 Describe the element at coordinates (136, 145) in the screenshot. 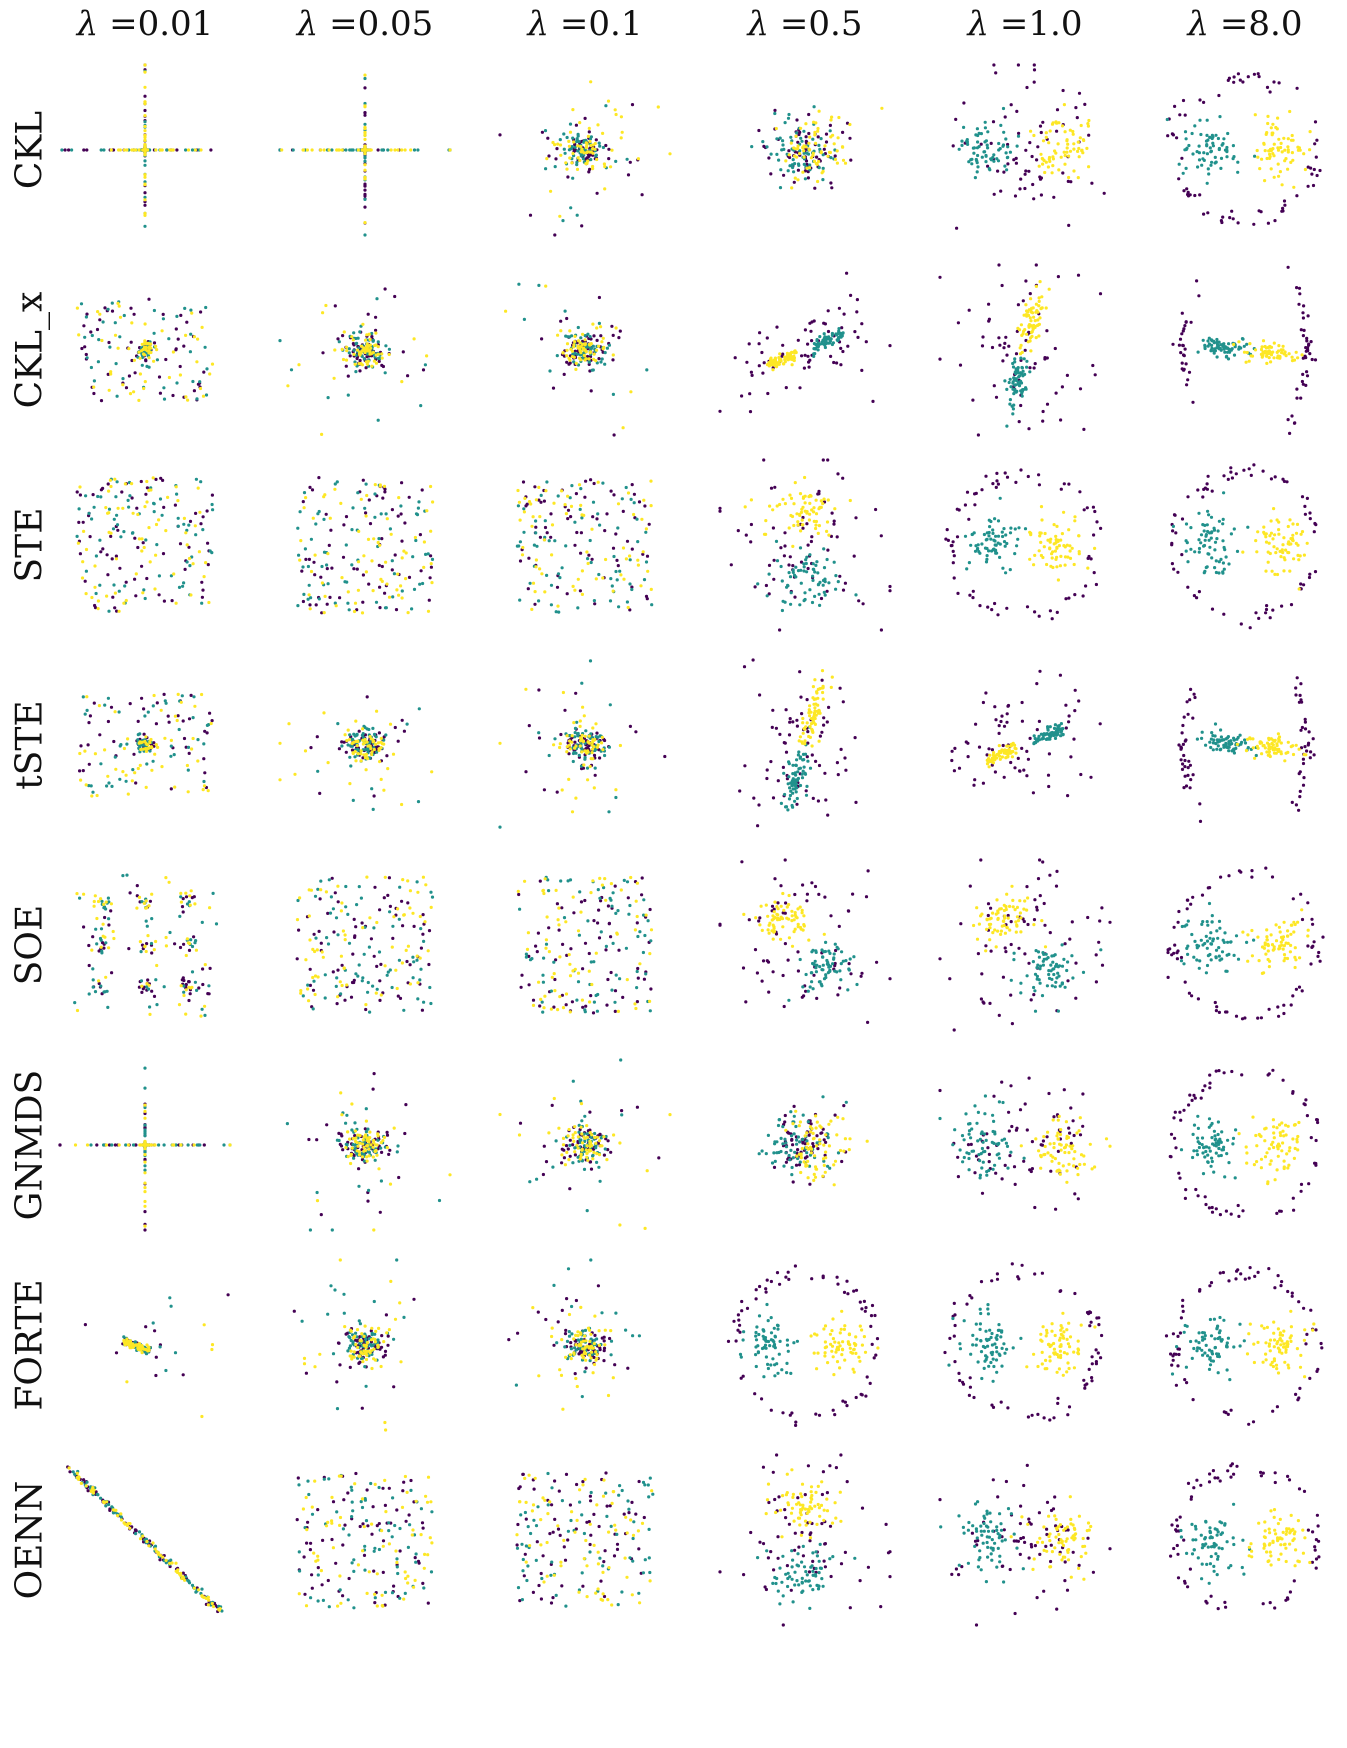

I see `panel-ckl-lambda-0.01` at that location.